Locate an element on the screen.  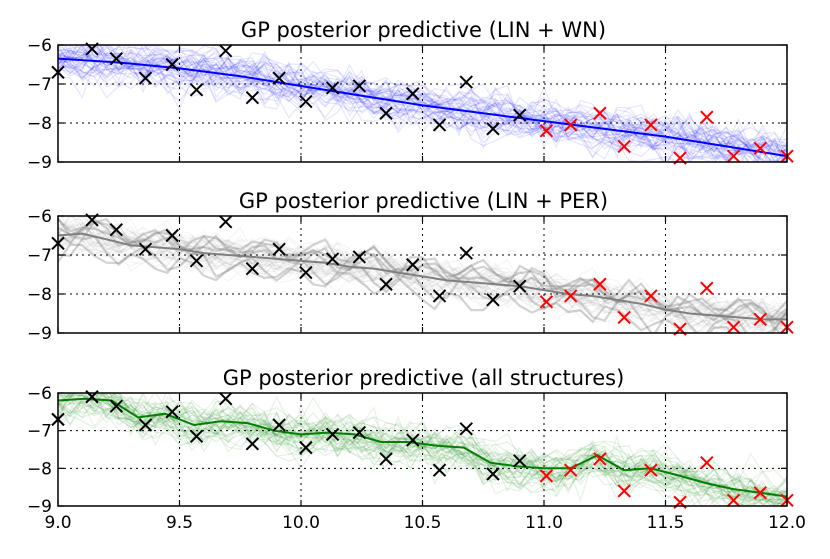
x-tick-label: 11.5 is located at coordinates (666, 523).